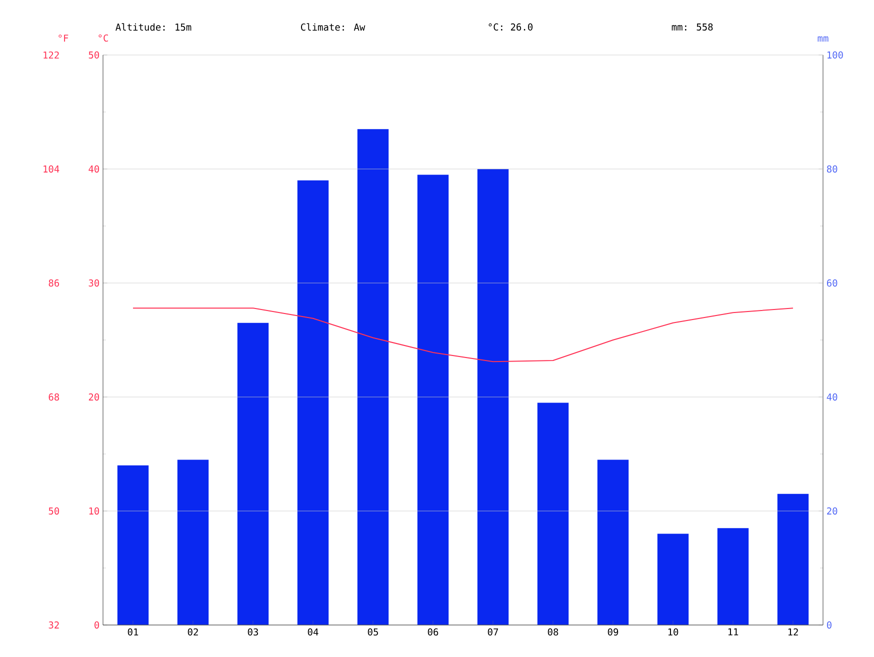  I want to click on x-tick-label: 01, so click(133, 632).